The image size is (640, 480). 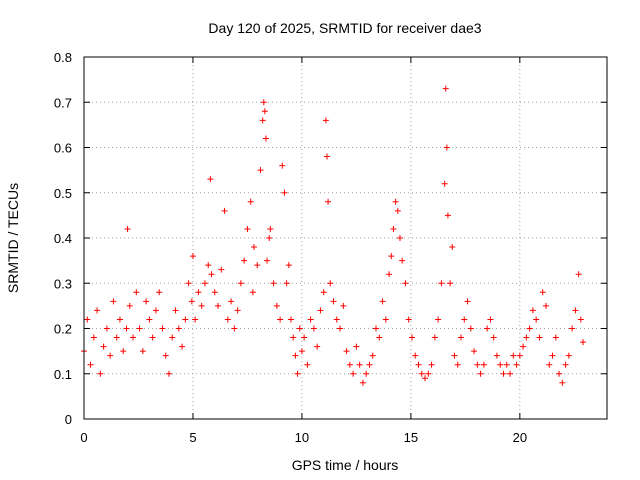 What do you see at coordinates (63, 283) in the screenshot?
I see `y-tick-label: 0.3` at bounding box center [63, 283].